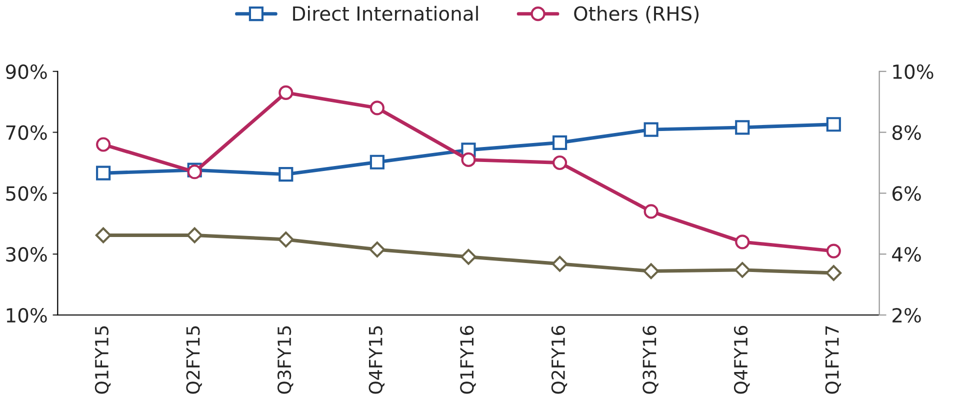 The width and height of the screenshot is (961, 420). What do you see at coordinates (385, 13) in the screenshot?
I see `legend-label: Direct International` at bounding box center [385, 13].